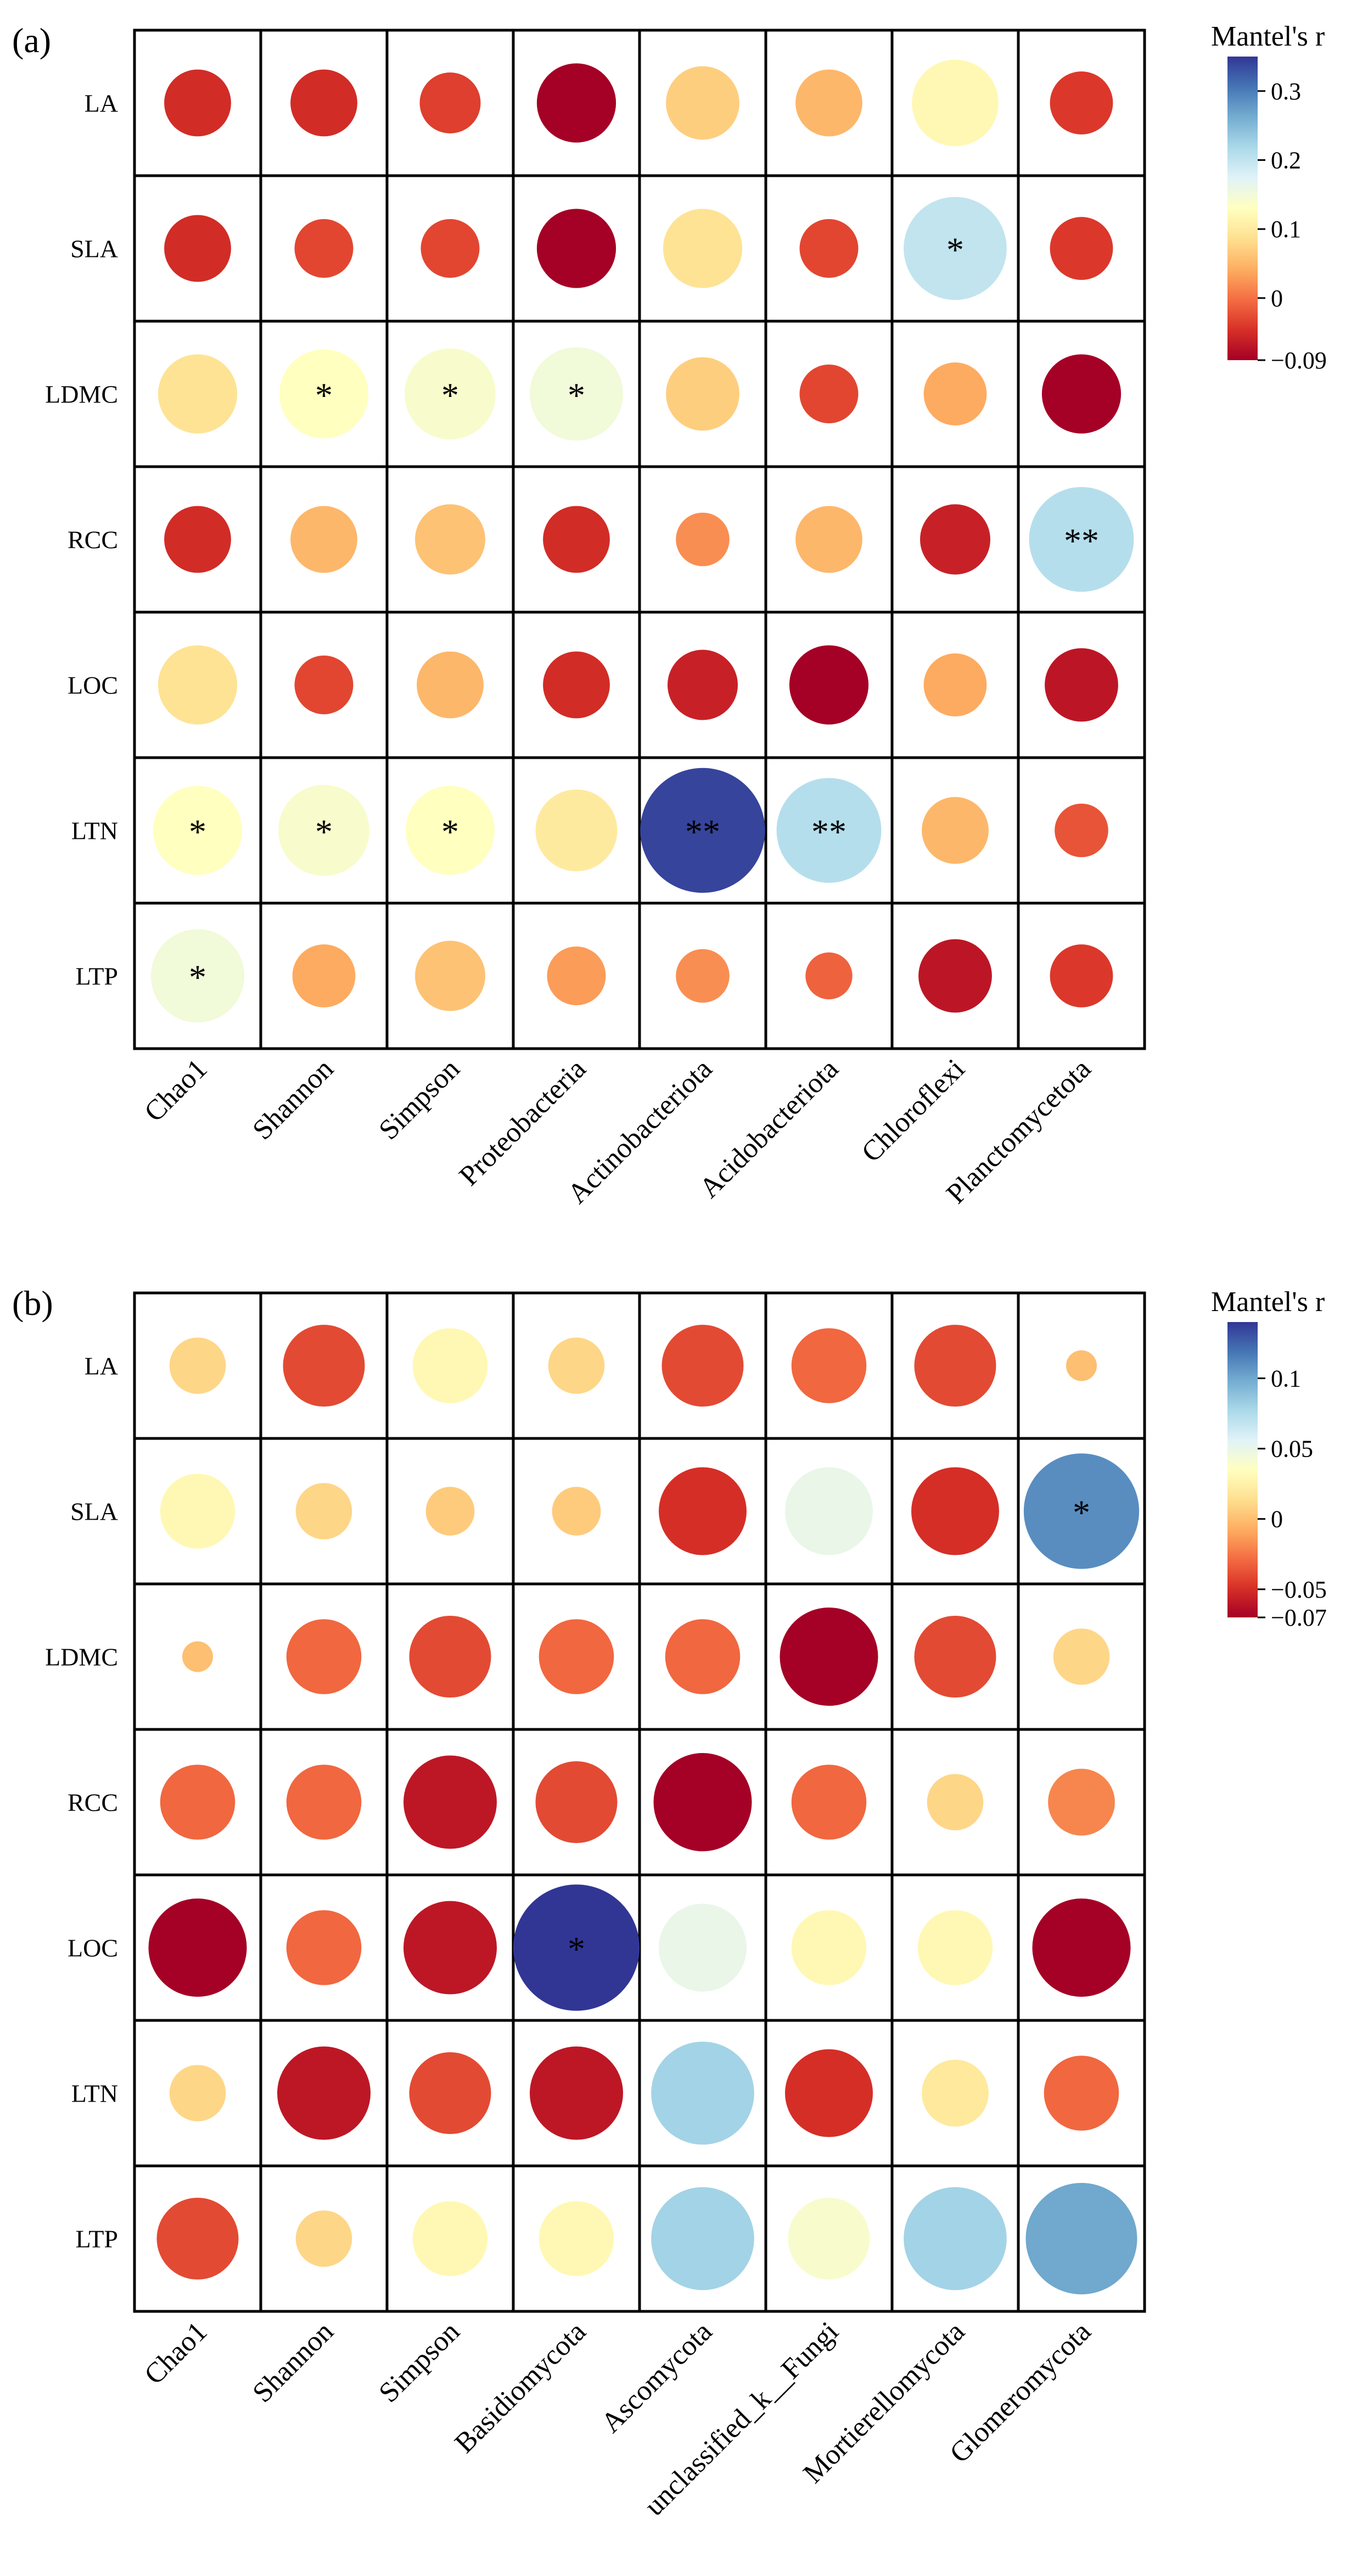 The image size is (1368, 2576). Describe the element at coordinates (97, 976) in the screenshot. I see `row-label: LTP` at that location.